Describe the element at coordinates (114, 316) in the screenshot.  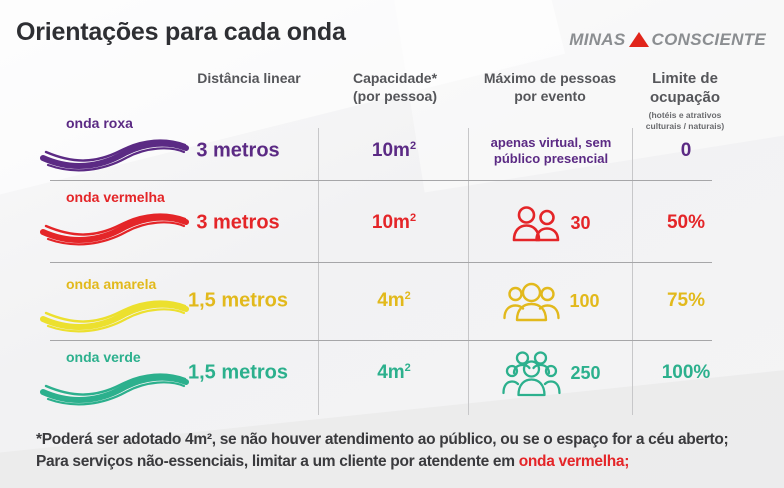
I see `yellow-wave-icon` at that location.